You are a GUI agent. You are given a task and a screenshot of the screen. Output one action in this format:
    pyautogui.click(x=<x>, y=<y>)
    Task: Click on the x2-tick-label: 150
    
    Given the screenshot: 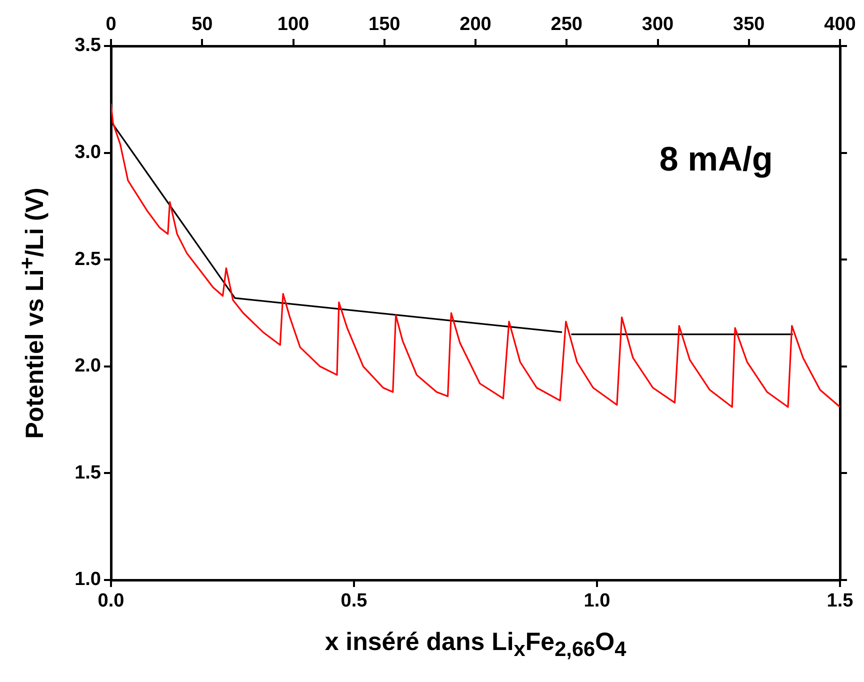 What is the action you would take?
    pyautogui.click(x=384, y=24)
    